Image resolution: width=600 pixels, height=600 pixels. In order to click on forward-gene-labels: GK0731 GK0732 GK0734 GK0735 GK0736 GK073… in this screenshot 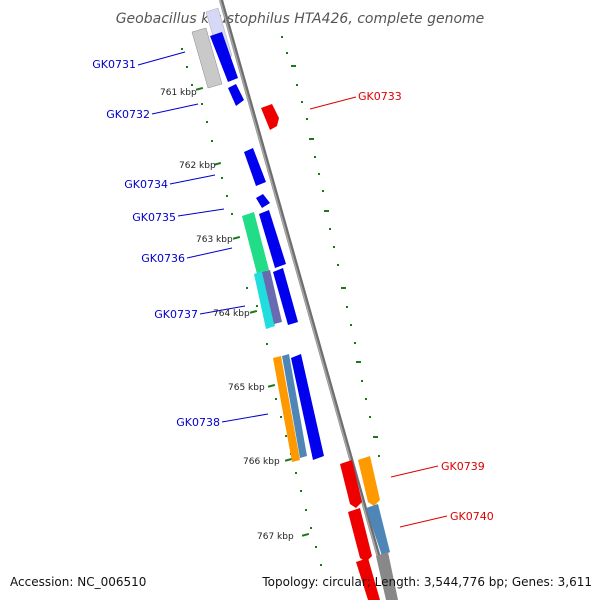, I will do `click(156, 243)`.